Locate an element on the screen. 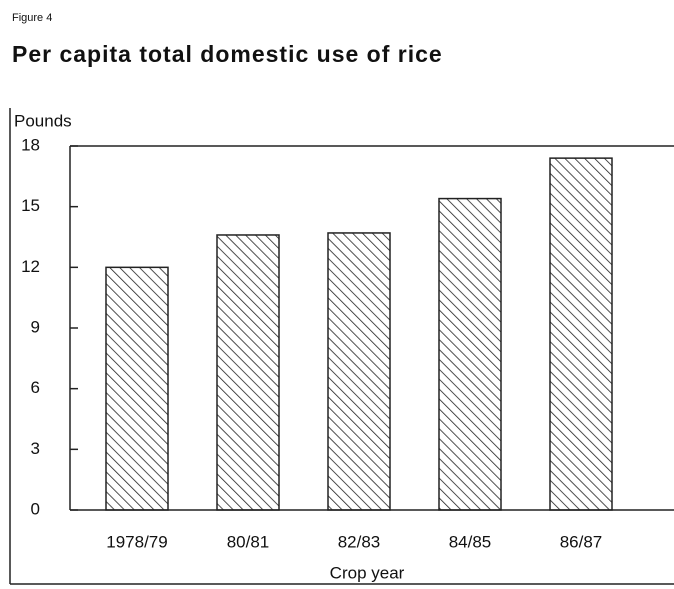  x-tick-label: 84/85 is located at coordinates (470, 541).